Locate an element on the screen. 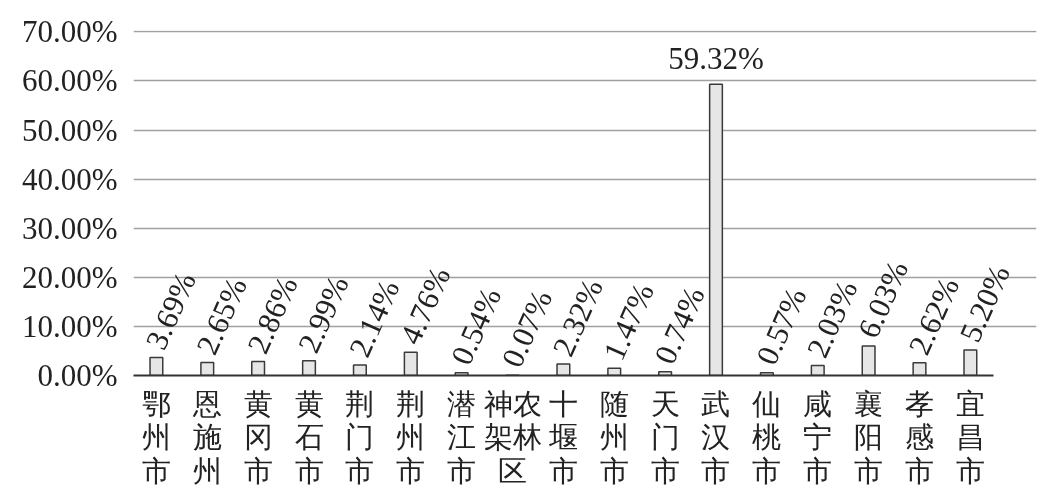 Image resolution: width=1055 pixels, height=496 pixels. x-tick-label: 十堰市 is located at coordinates (562, 437).